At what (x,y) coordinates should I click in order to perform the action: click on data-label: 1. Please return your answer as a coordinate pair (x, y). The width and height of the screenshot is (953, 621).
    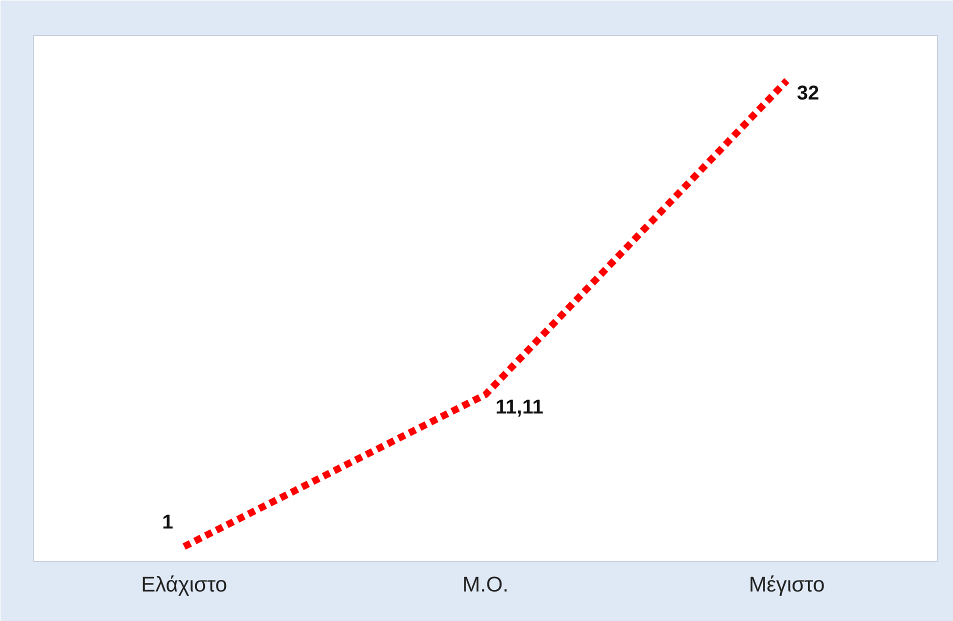
    Looking at the image, I should click on (168, 522).